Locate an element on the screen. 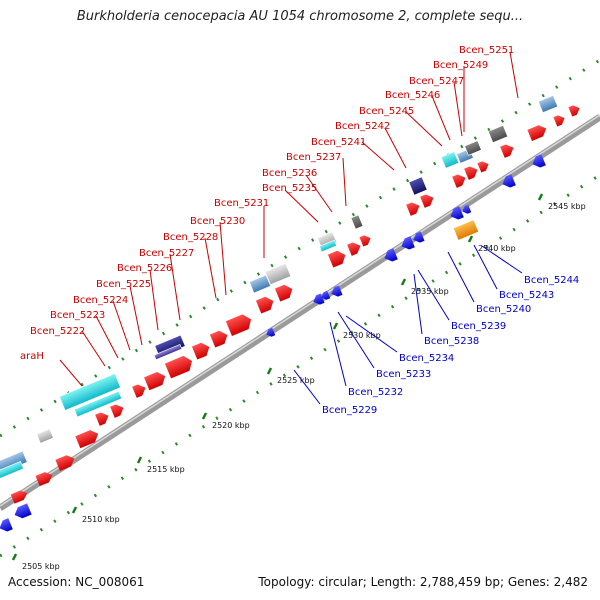 The height and width of the screenshot is (600, 600). gene-name: Bcen_5233 is located at coordinates (403, 374).